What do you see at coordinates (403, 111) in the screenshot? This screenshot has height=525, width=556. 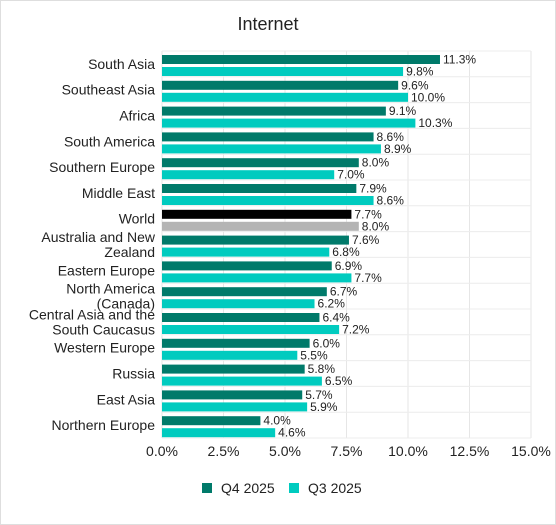 I see `bar-value-label: 9.1%` at bounding box center [403, 111].